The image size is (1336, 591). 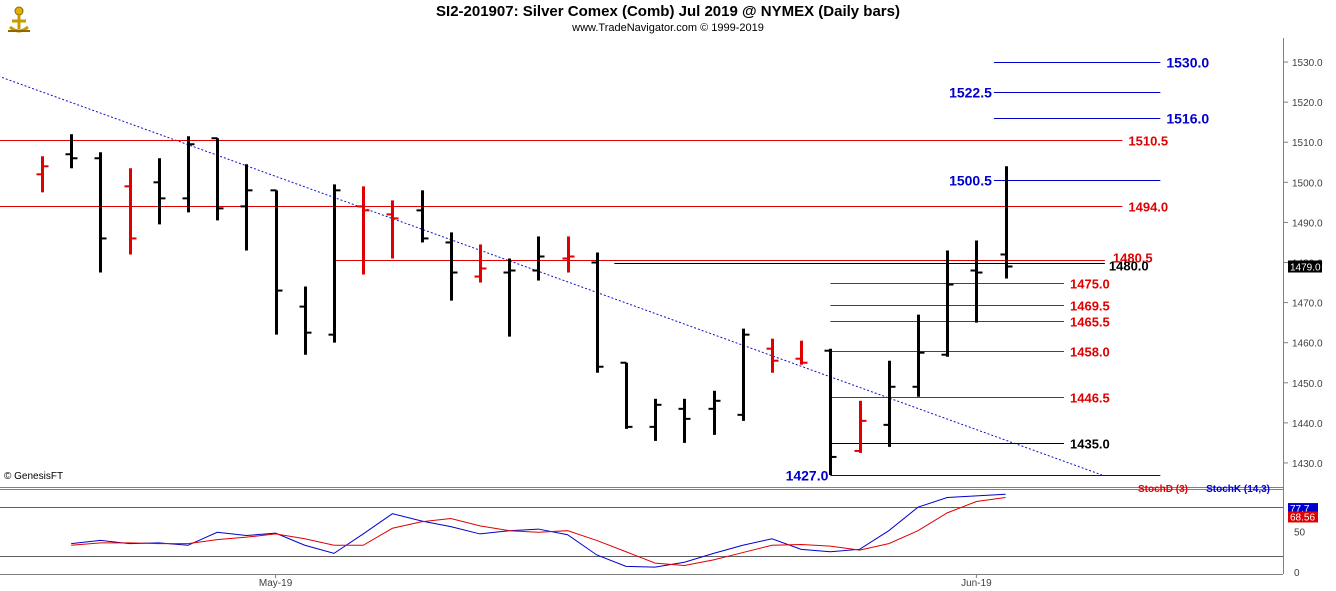 I want to click on stoch-k-line, so click(x=538, y=530).